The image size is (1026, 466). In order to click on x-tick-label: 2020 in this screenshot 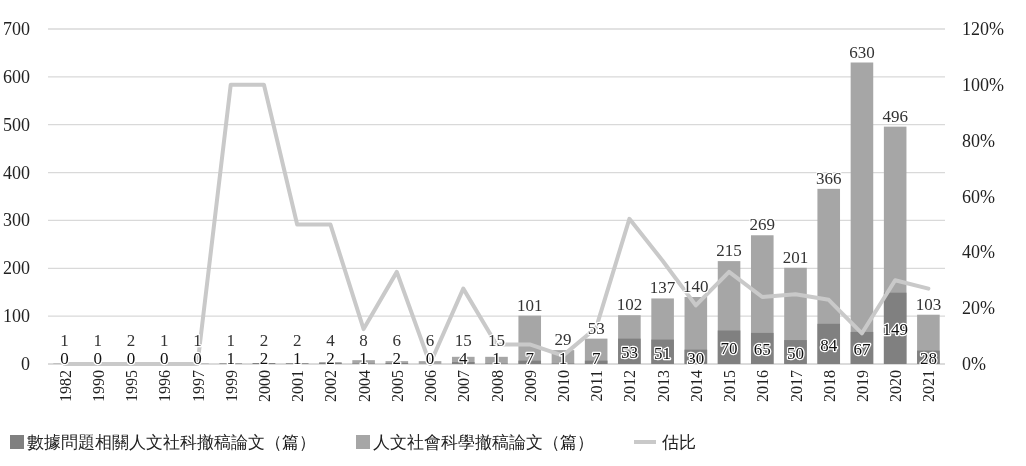, I will do `click(896, 386)`.